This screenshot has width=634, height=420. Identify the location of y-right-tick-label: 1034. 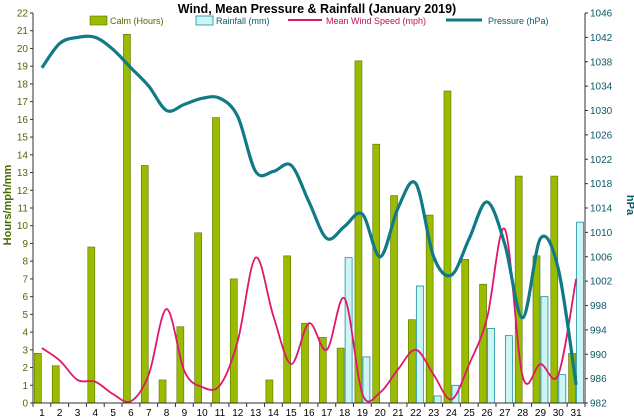
(601, 87).